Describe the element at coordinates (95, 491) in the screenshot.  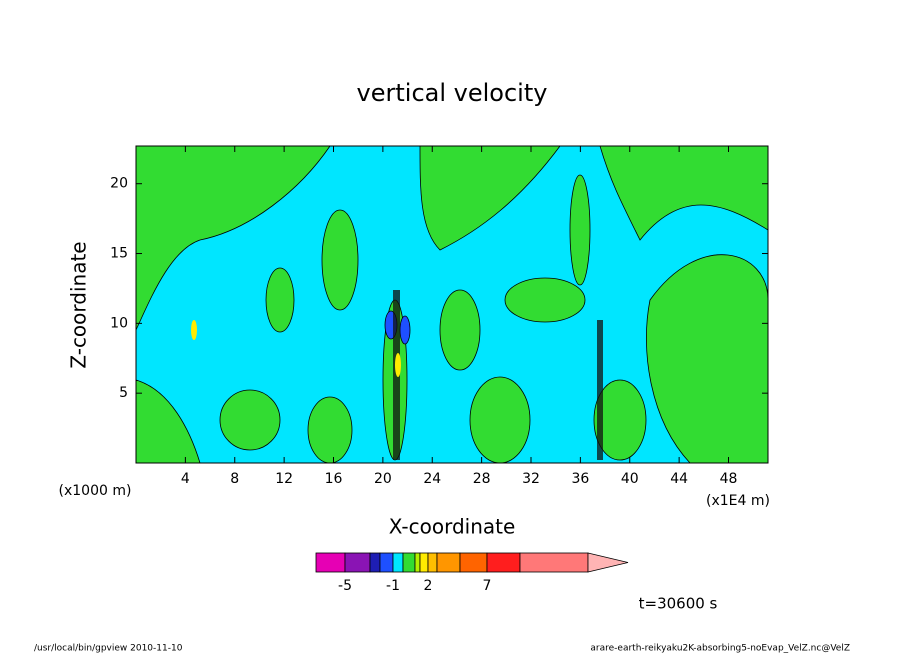
I see `x-unit: (x1000 m)` at that location.